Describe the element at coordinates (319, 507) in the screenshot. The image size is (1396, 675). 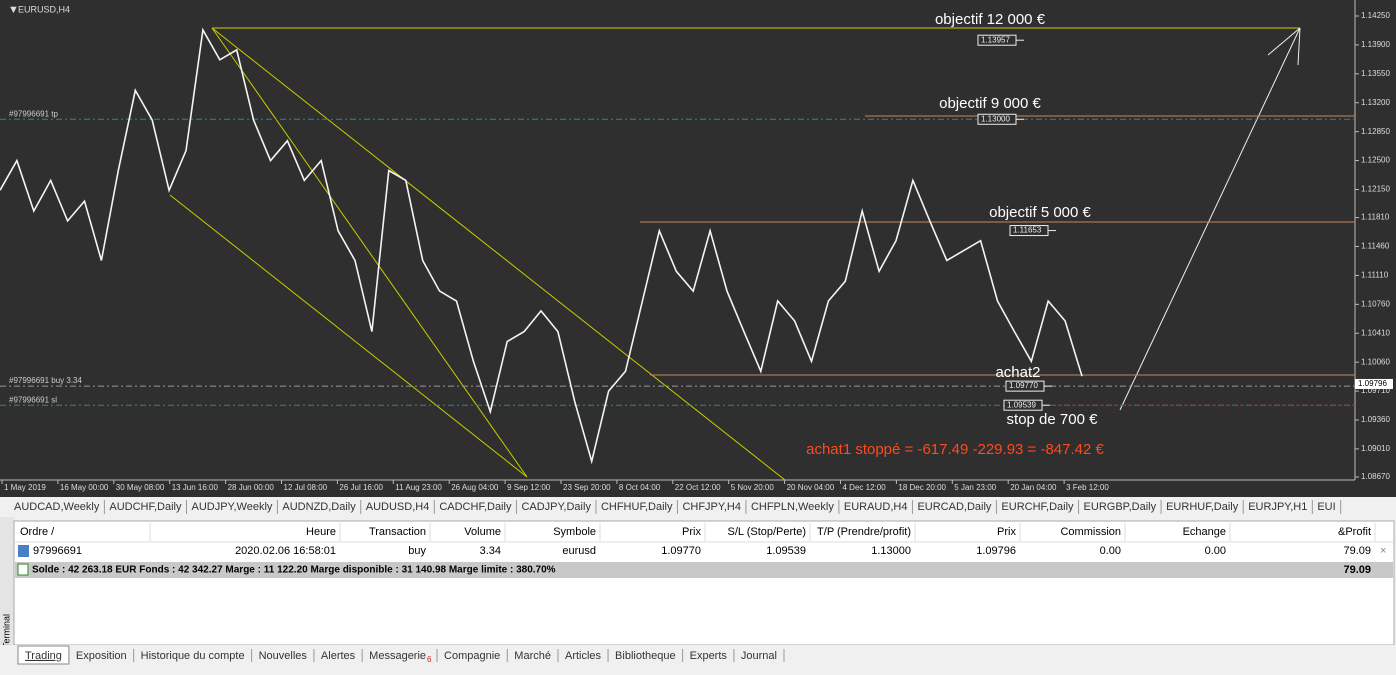
I see `symbol-tab: AUDNZD,Daily` at that location.